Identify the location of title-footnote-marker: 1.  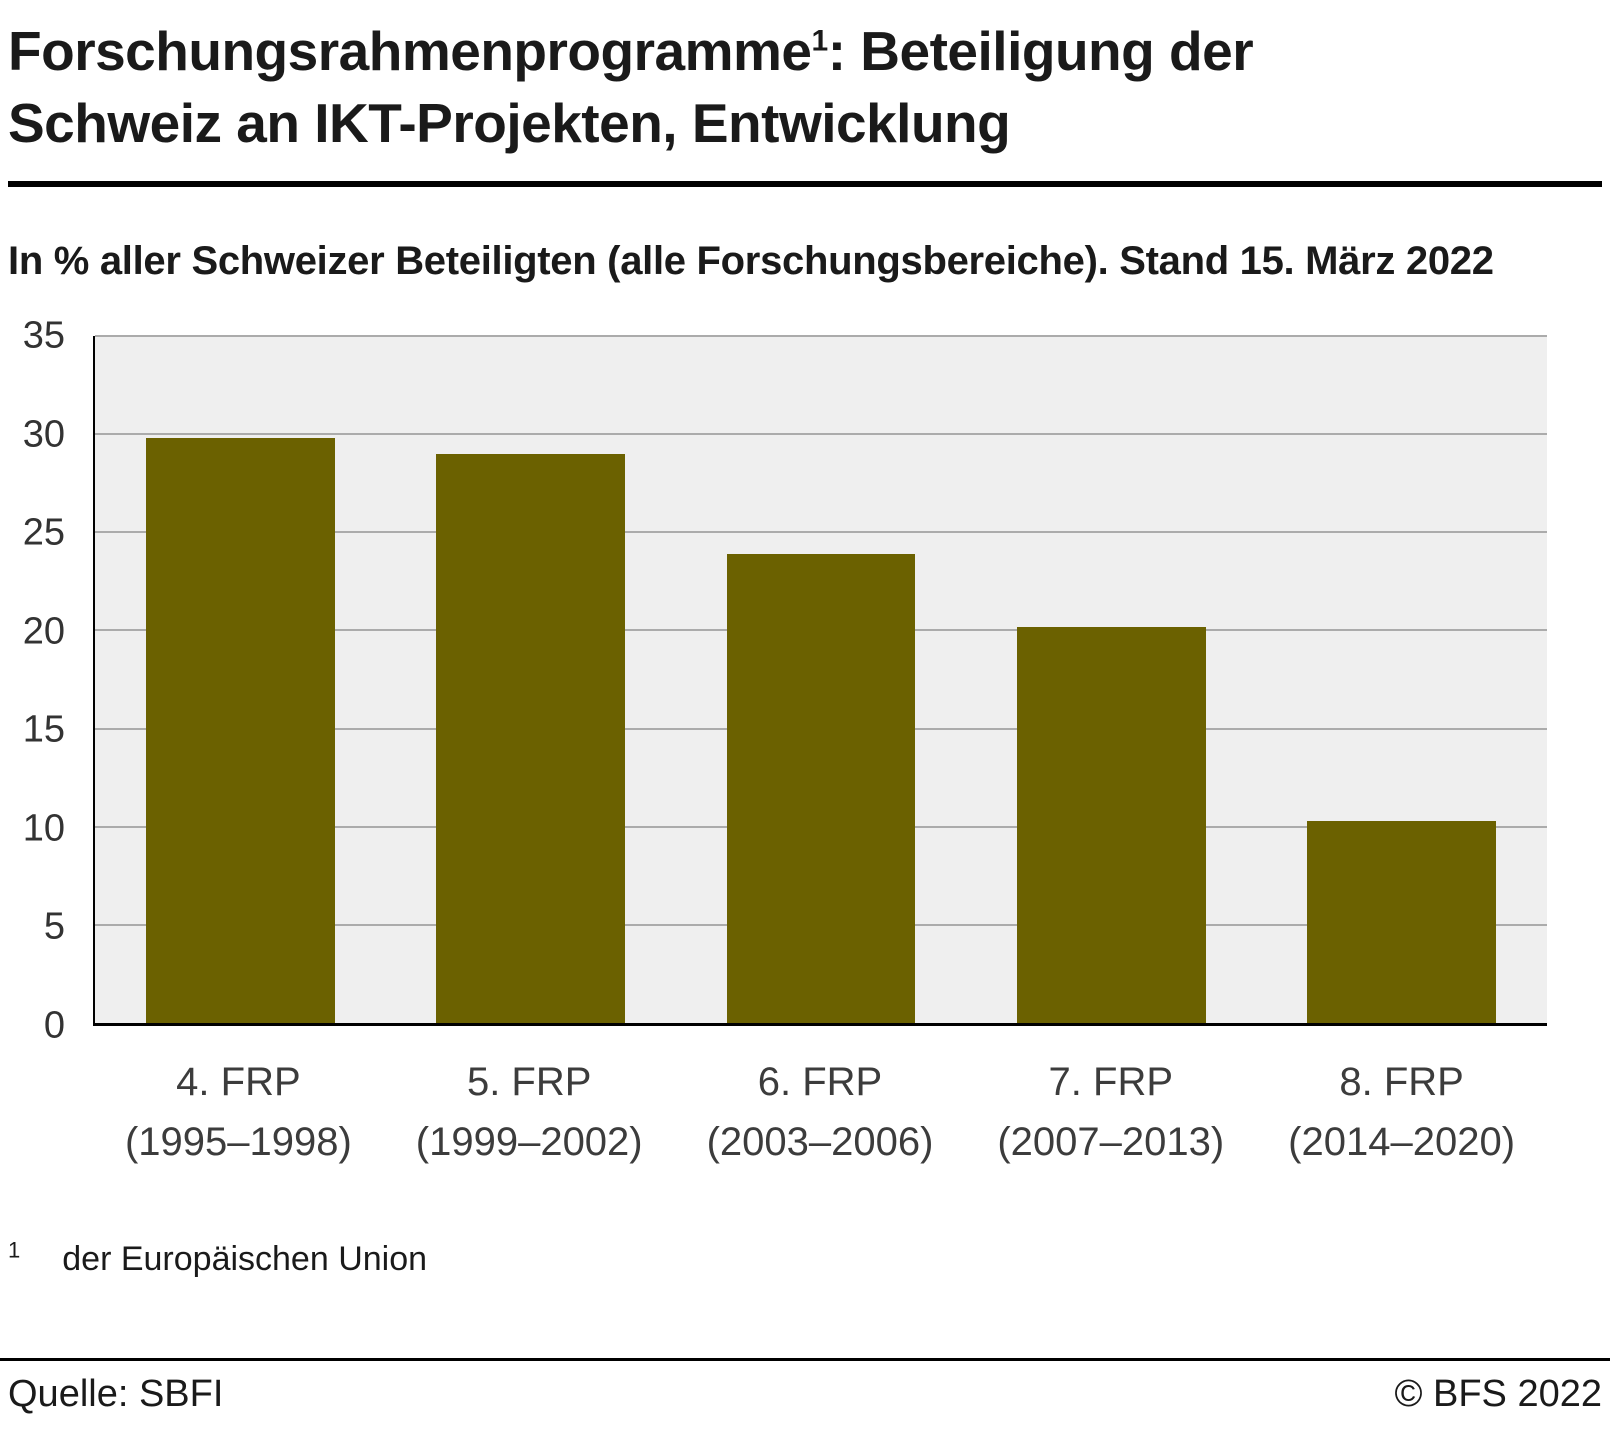
(820, 41).